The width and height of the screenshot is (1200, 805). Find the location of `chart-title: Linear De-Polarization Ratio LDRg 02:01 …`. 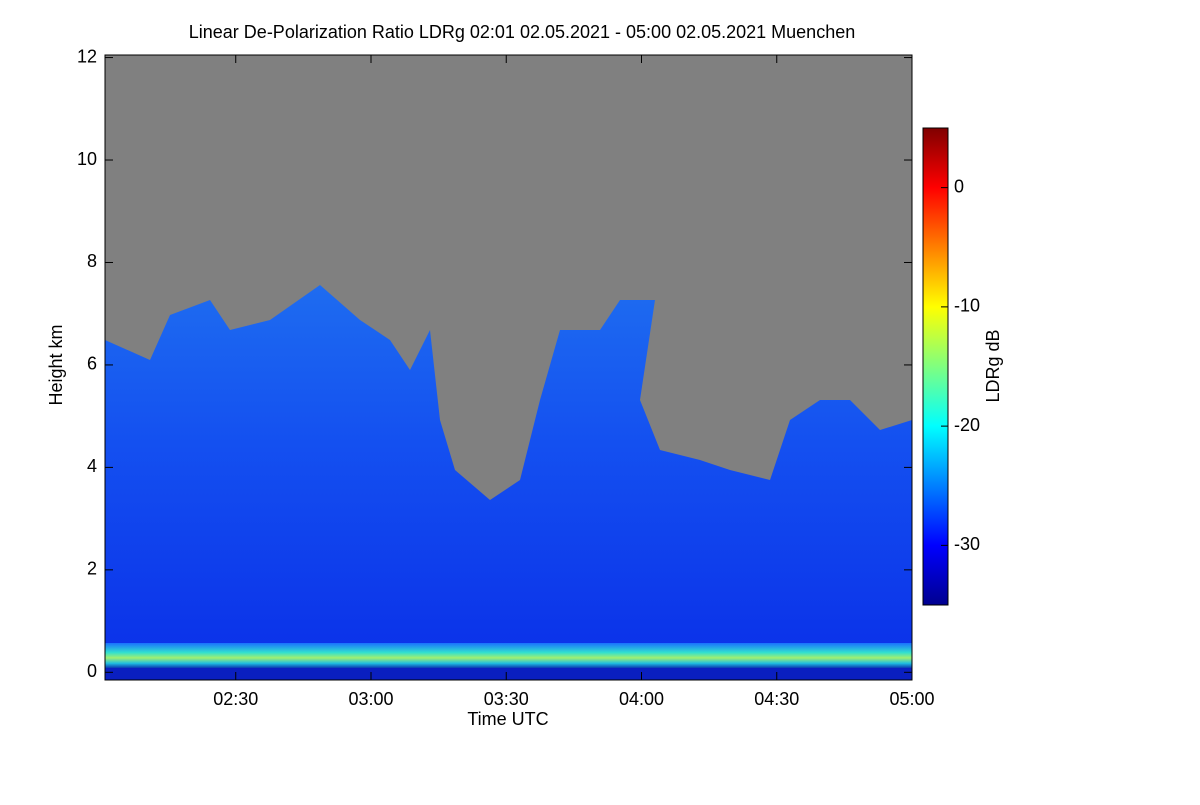

chart-title: Linear De-Polarization Ratio LDRg 02:01 … is located at coordinates (522, 32).